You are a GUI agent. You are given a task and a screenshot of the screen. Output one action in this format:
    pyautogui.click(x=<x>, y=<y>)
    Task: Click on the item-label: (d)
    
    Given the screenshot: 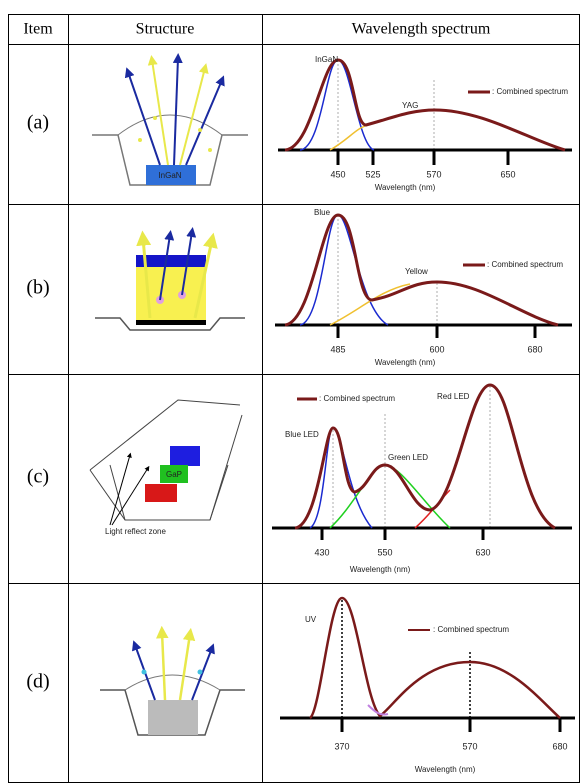 What is the action you would take?
    pyautogui.click(x=37, y=682)
    